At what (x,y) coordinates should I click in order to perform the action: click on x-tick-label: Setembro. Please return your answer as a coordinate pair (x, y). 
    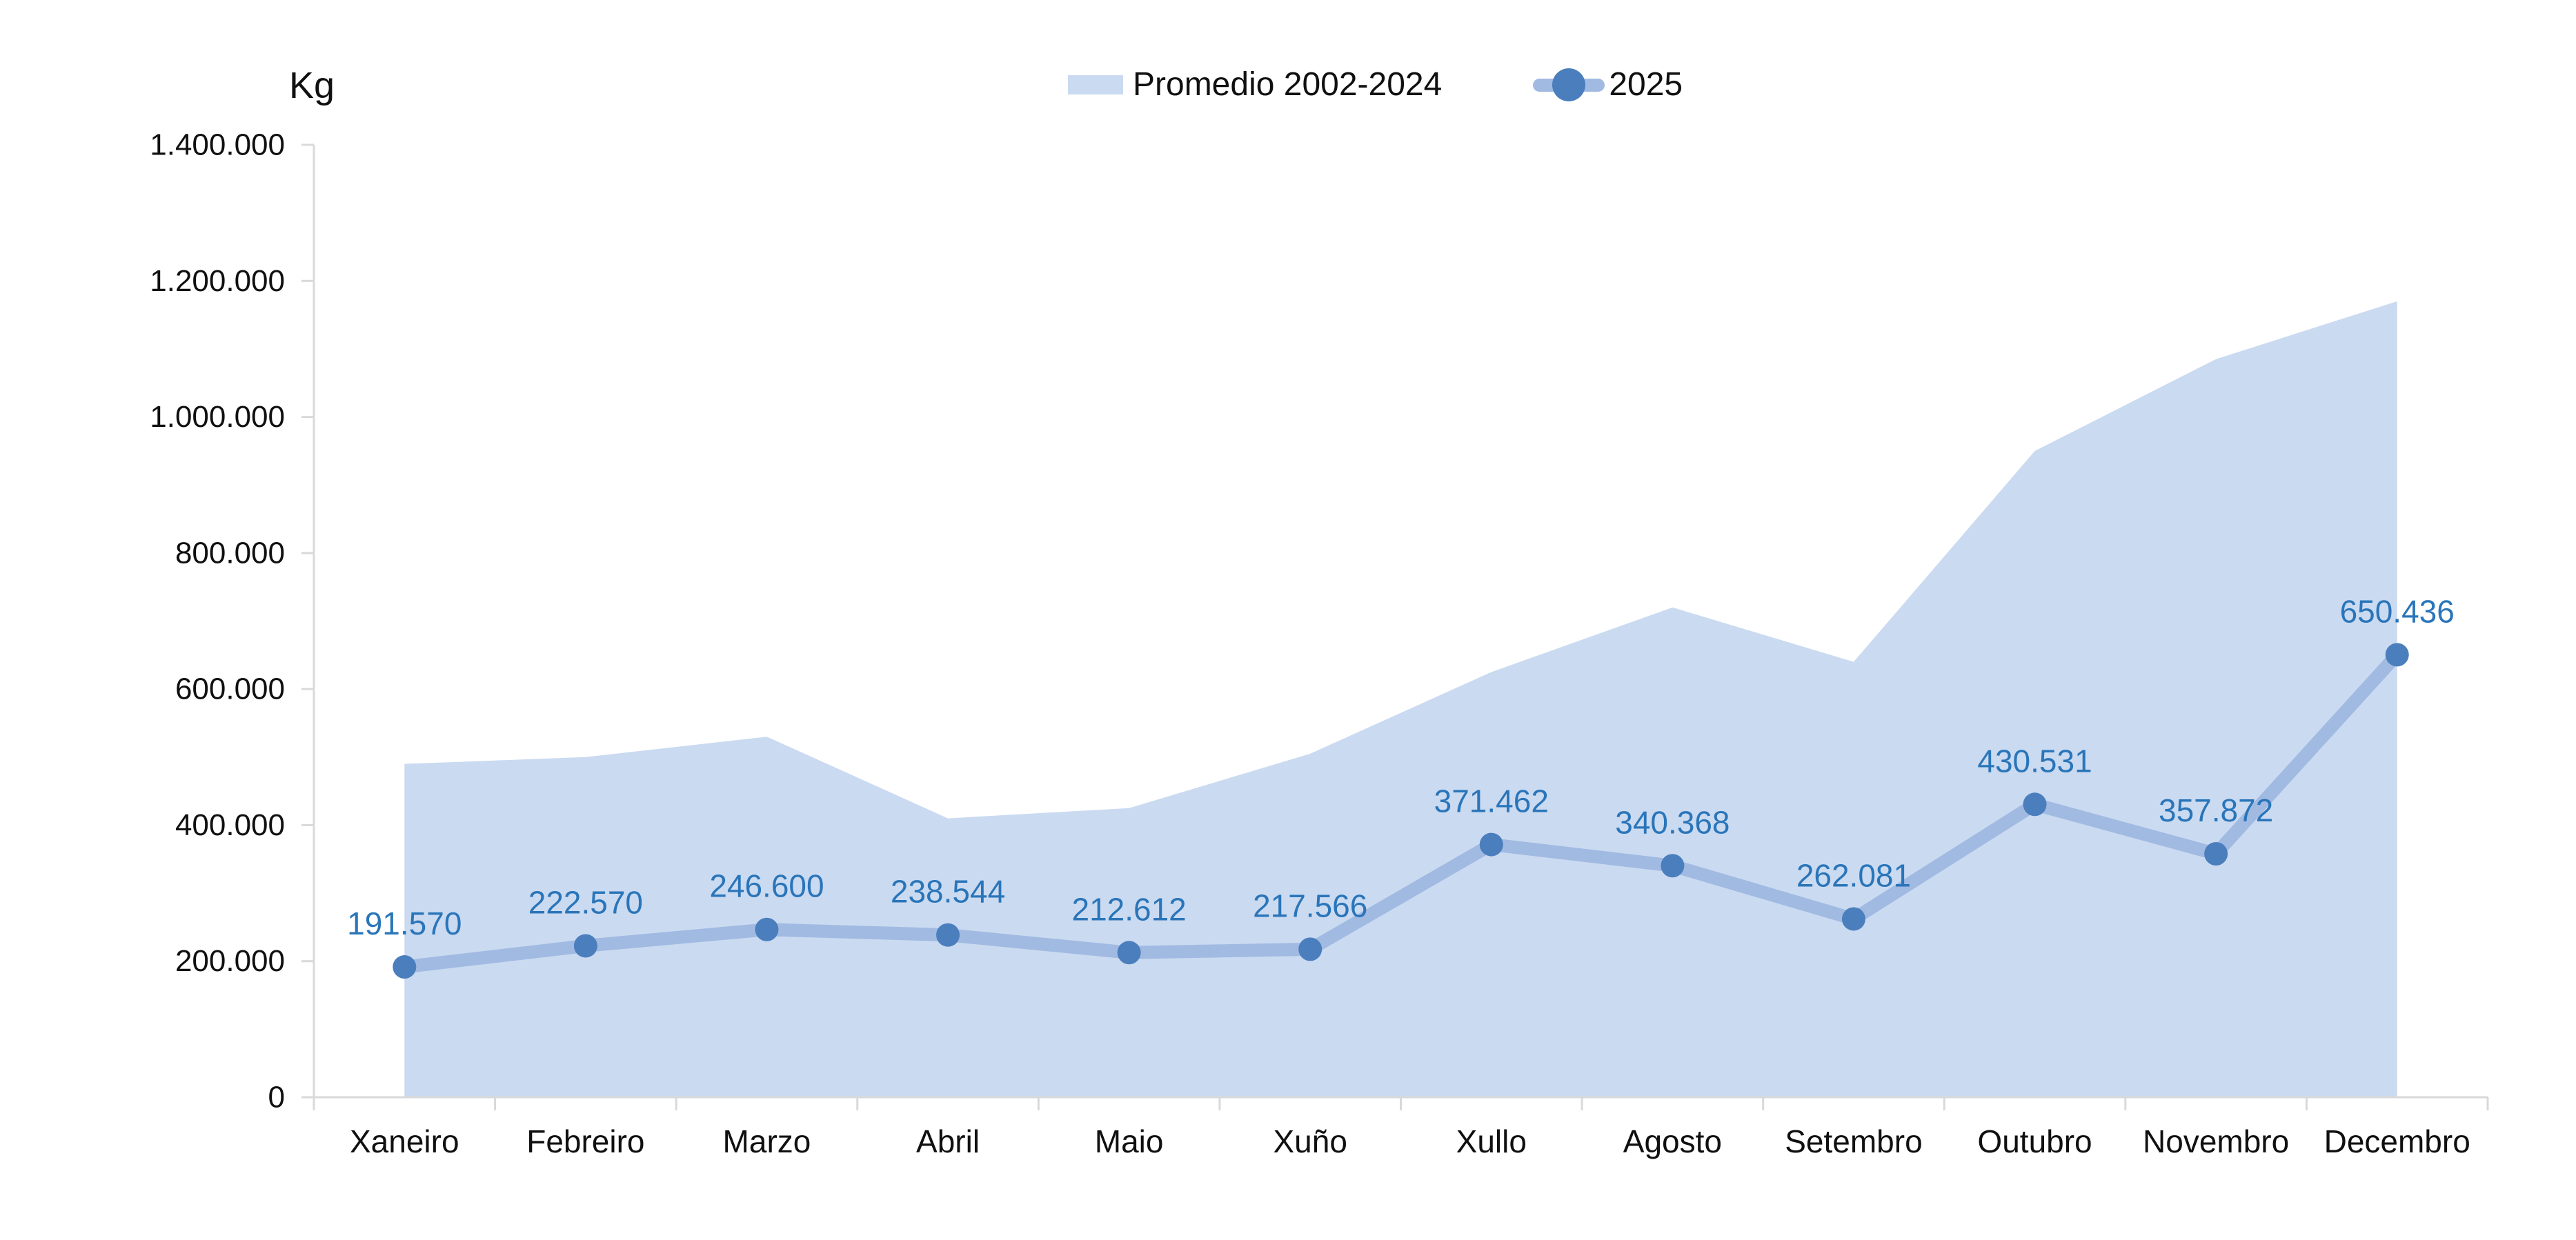
    Looking at the image, I should click on (1853, 1141).